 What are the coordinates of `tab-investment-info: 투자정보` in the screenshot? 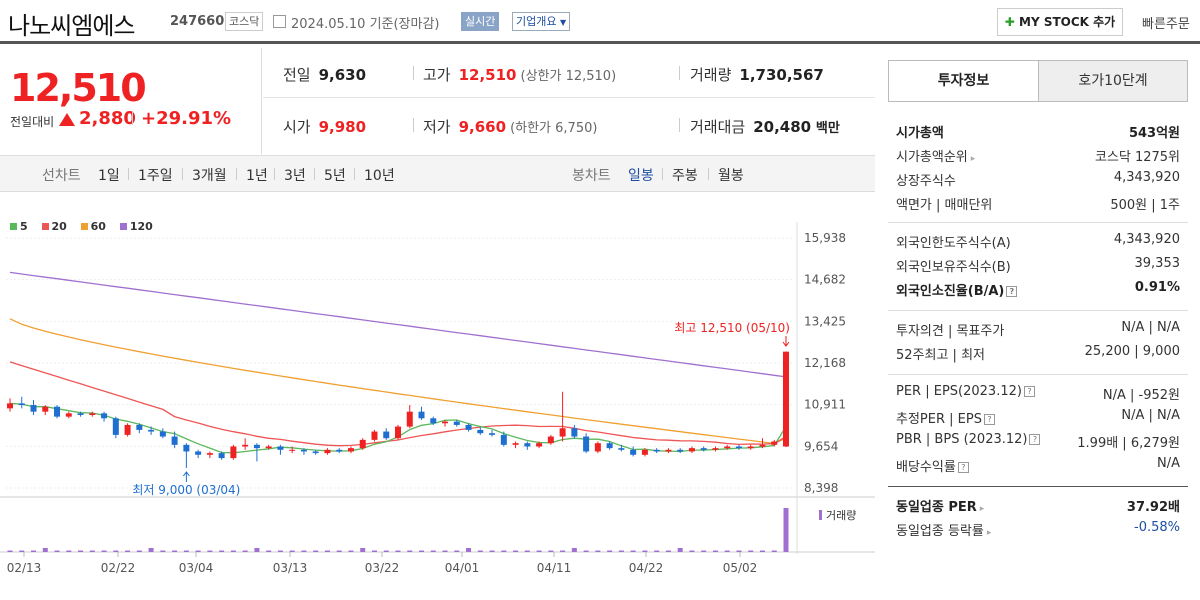 It's located at (963, 81).